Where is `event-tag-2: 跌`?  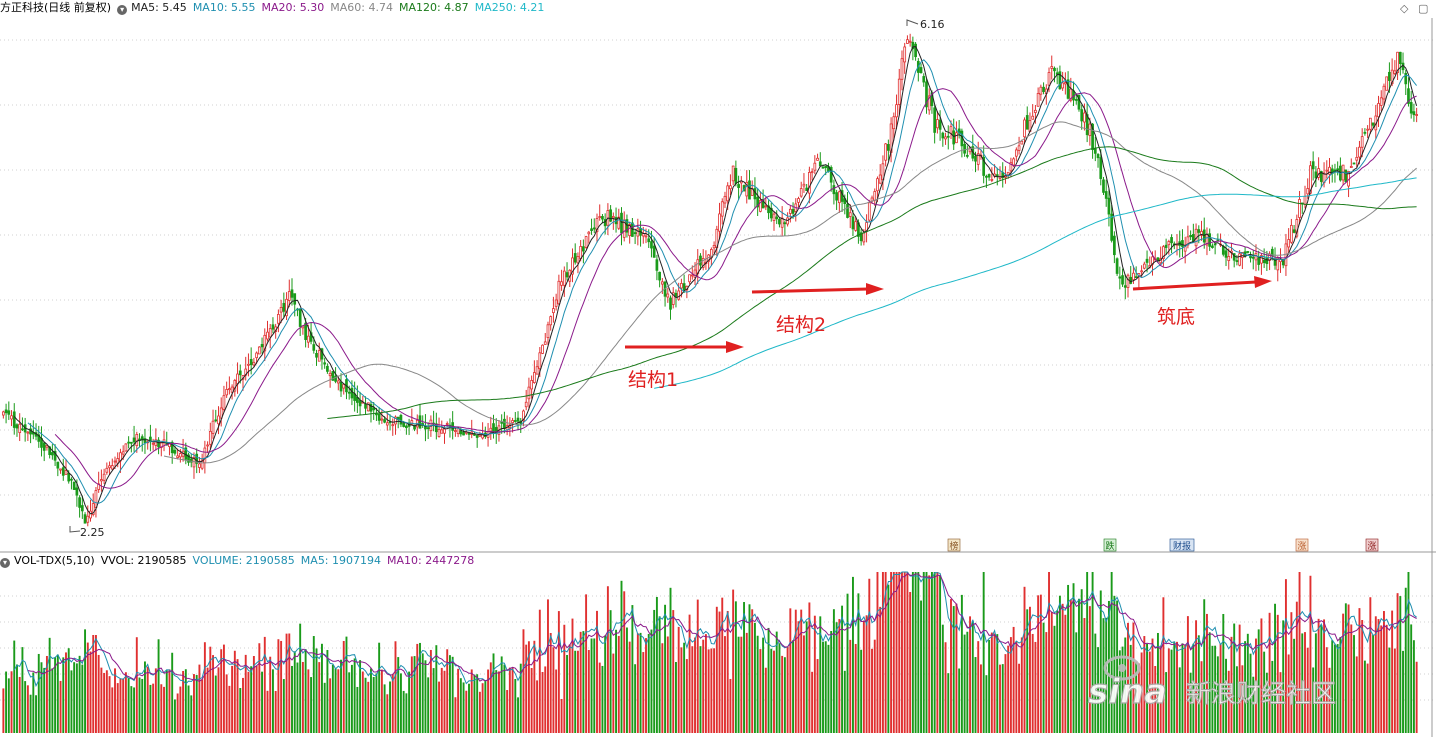 event-tag-2: 跌 is located at coordinates (1110, 545).